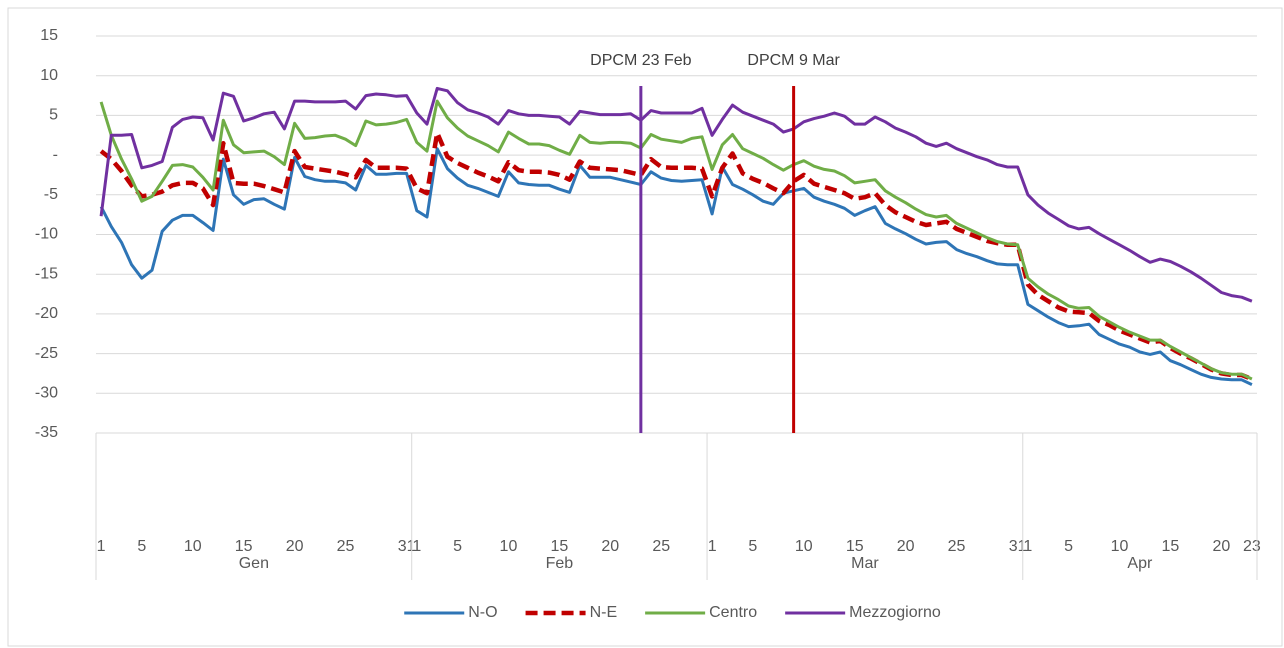  What do you see at coordinates (46, 353) in the screenshot?
I see `y-tick-label: -25` at bounding box center [46, 353].